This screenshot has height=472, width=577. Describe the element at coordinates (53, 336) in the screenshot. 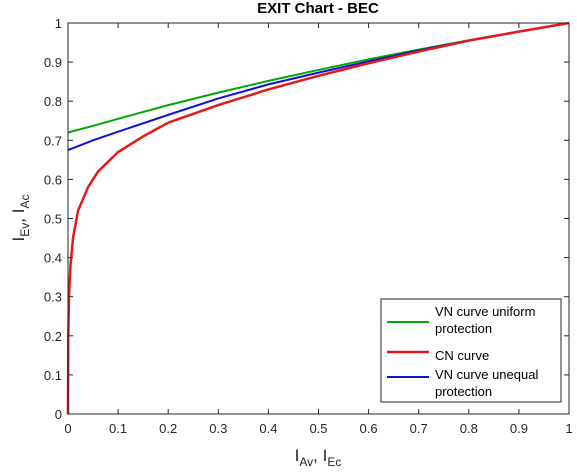

I see `y-tick-label: 0.2` at that location.